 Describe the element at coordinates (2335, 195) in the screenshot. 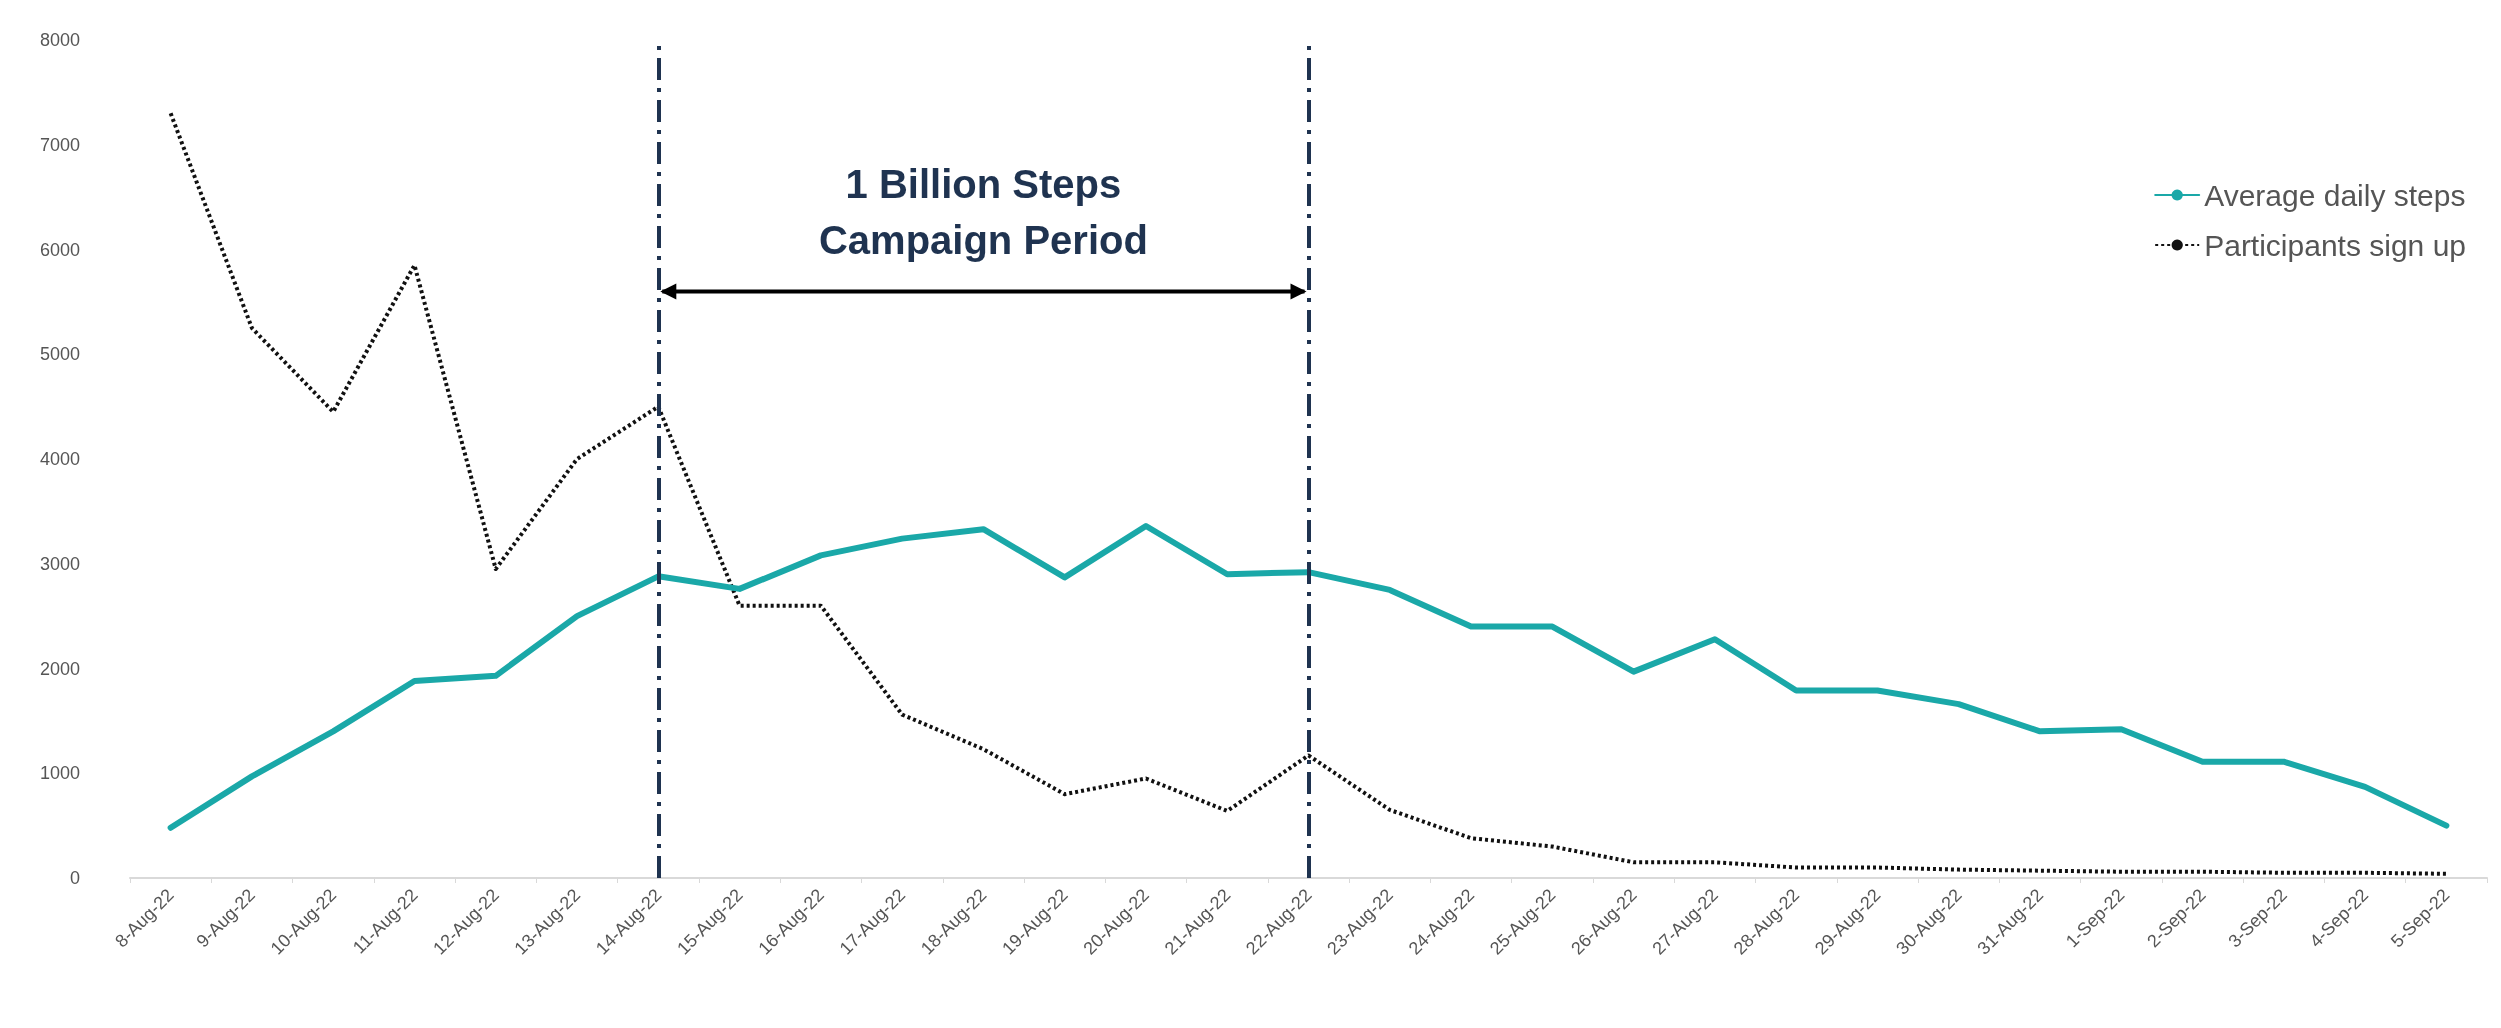

I see `legend-label: Average daily steps` at that location.